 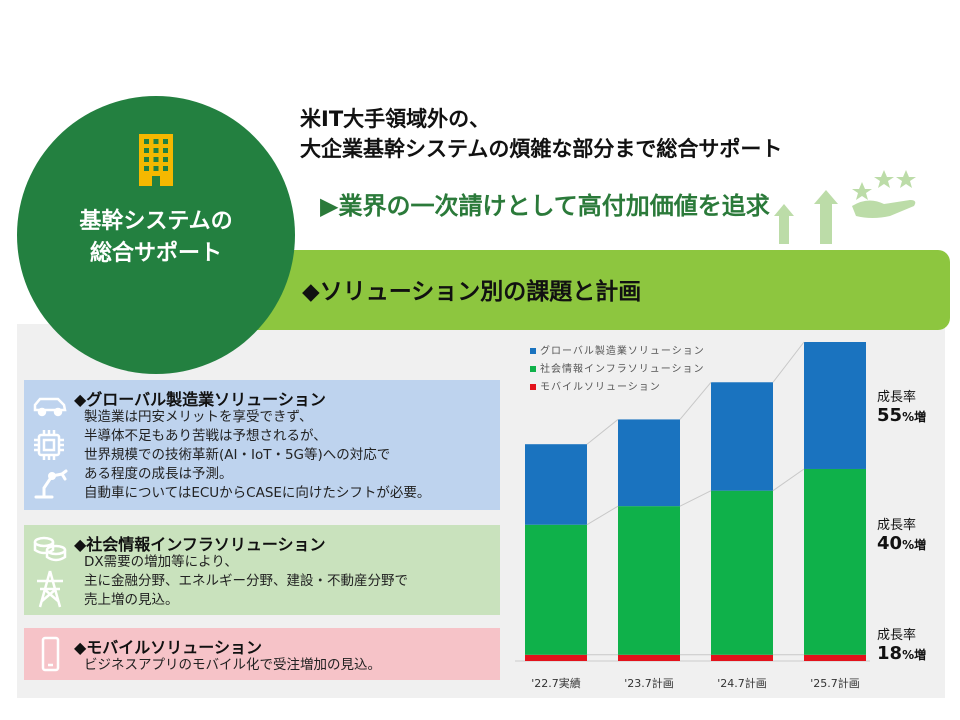 What do you see at coordinates (472, 292) in the screenshot?
I see `section-banner-title: ◆ソリューション別の課題と計画` at bounding box center [472, 292].